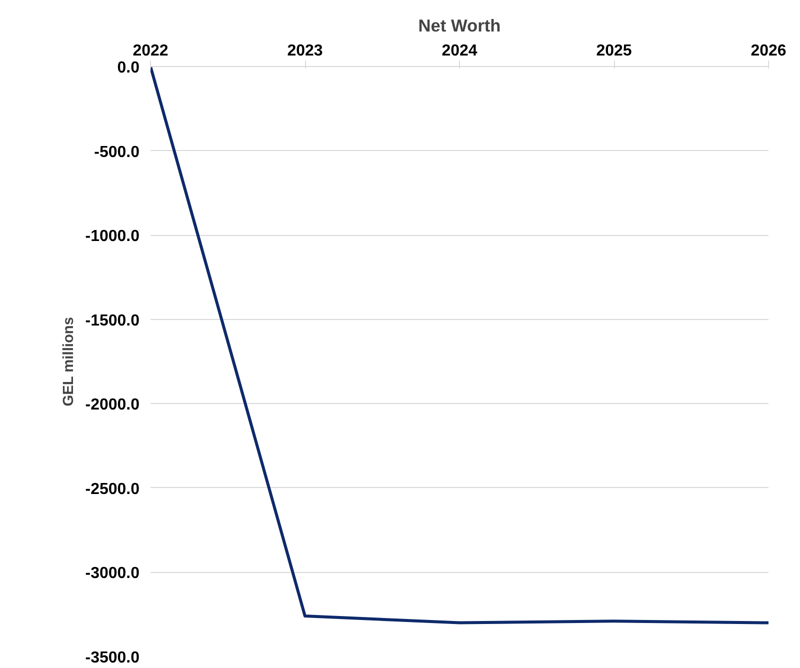 The height and width of the screenshot is (668, 800). I want to click on y-tick-label: -3000.0, so click(112, 573).